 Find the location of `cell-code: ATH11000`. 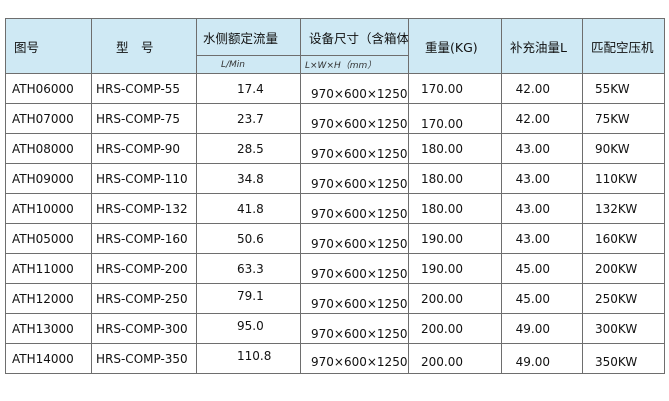

cell-code: ATH11000 is located at coordinates (48, 268).